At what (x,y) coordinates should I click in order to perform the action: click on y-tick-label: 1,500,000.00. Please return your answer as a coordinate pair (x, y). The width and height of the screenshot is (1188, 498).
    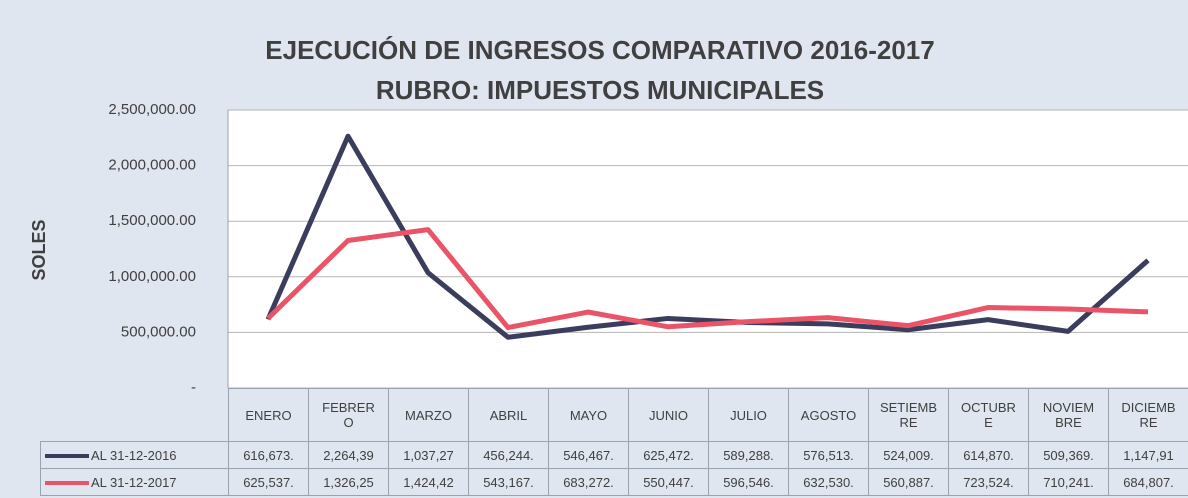
    Looking at the image, I should click on (152, 220).